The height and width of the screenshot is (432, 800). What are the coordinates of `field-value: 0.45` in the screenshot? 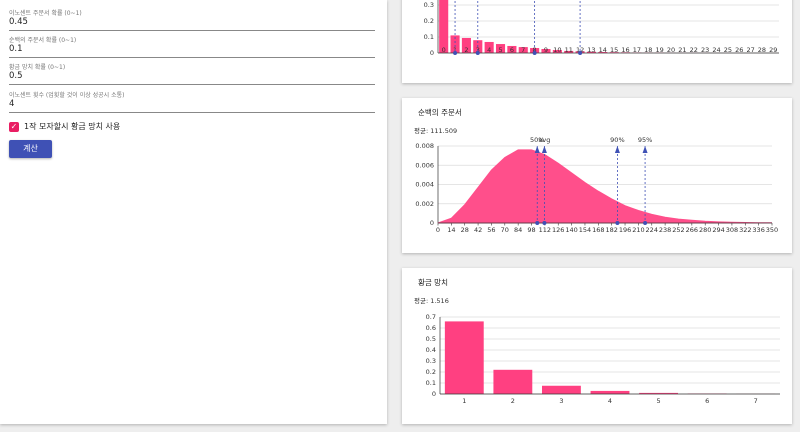 It's located at (18, 22).